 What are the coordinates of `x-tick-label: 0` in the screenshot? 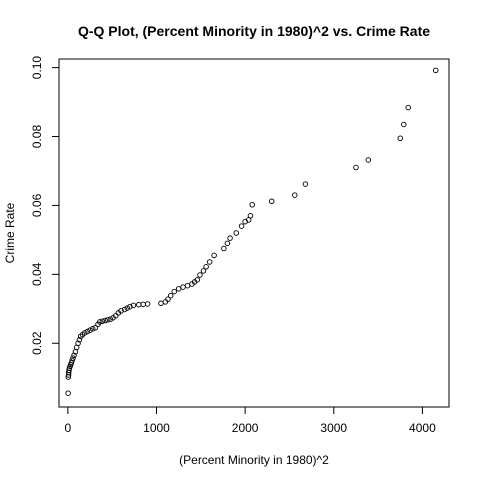 It's located at (68, 428).